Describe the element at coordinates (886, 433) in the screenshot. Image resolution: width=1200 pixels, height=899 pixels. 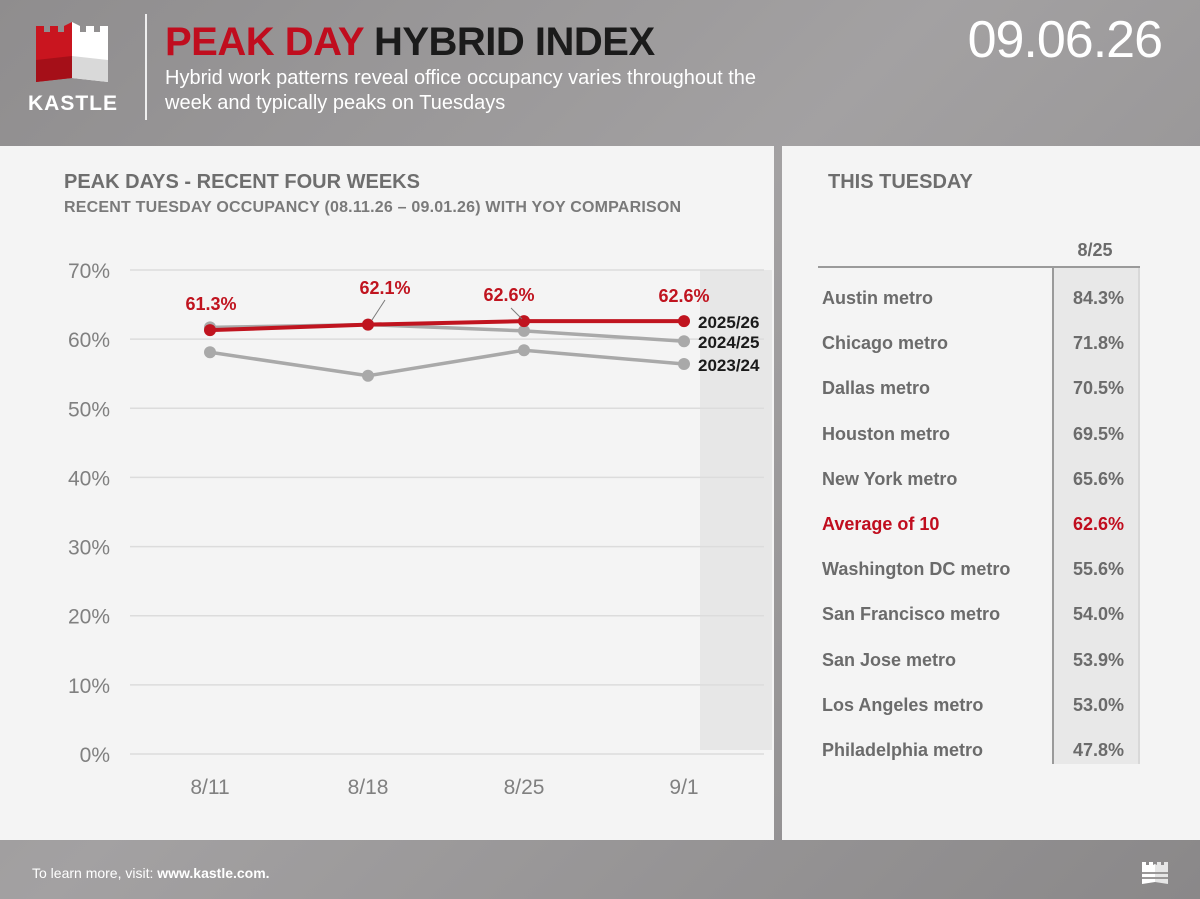
I see `metro-name: Houston metro` at that location.